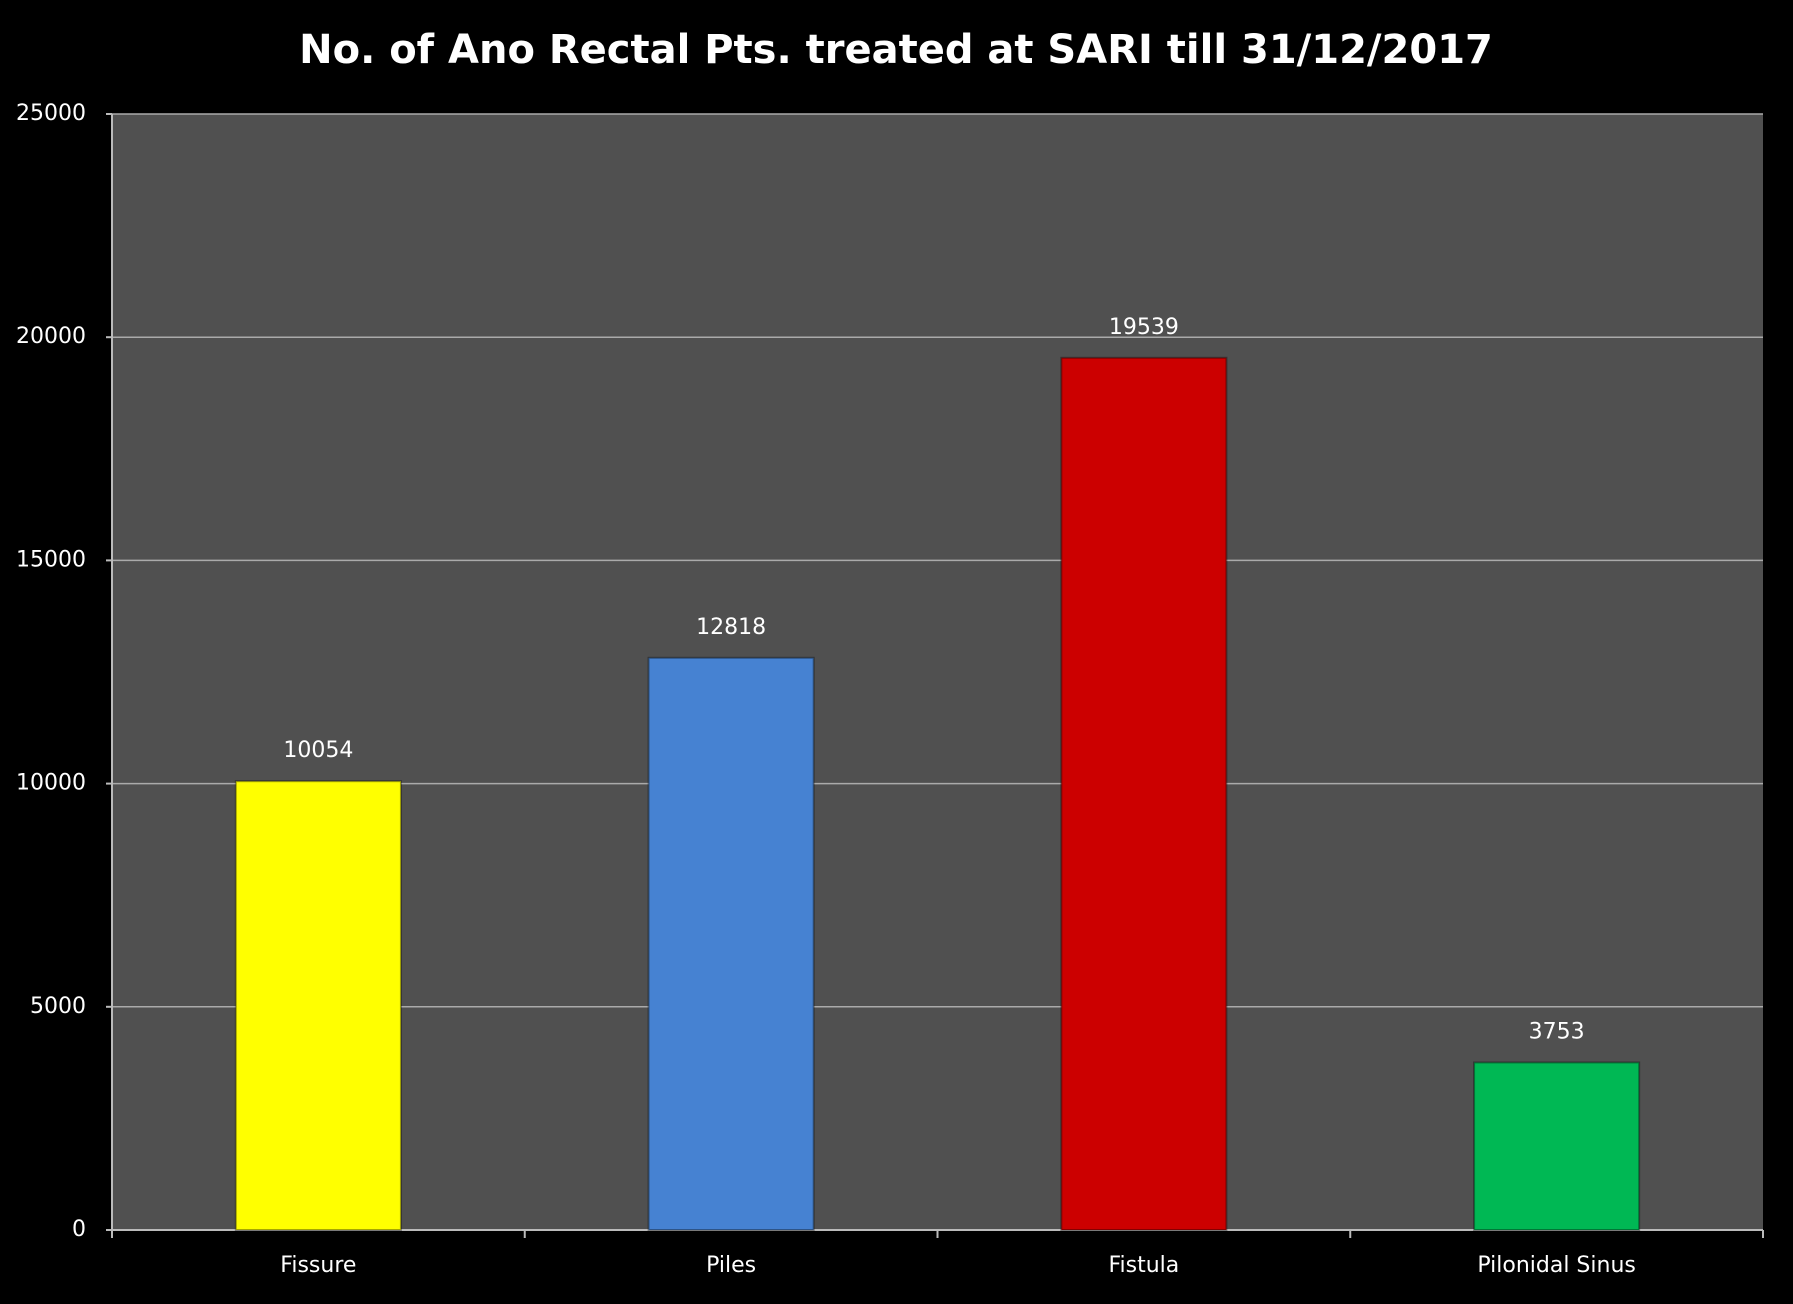 The width and height of the screenshot is (1793, 1304). Describe the element at coordinates (731, 1265) in the screenshot. I see `x-tick-label: Piles` at that location.